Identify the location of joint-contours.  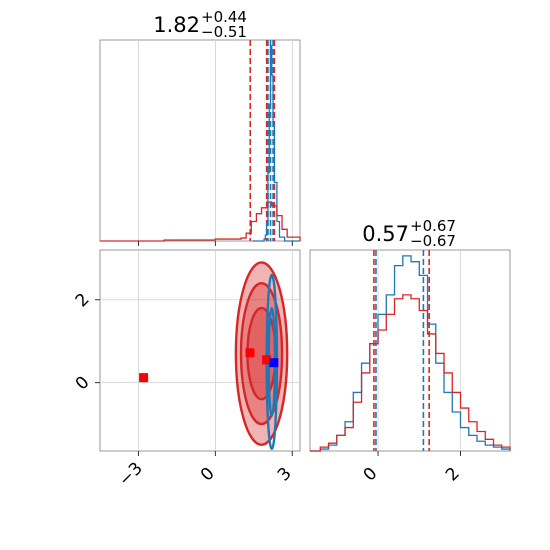
(261, 356).